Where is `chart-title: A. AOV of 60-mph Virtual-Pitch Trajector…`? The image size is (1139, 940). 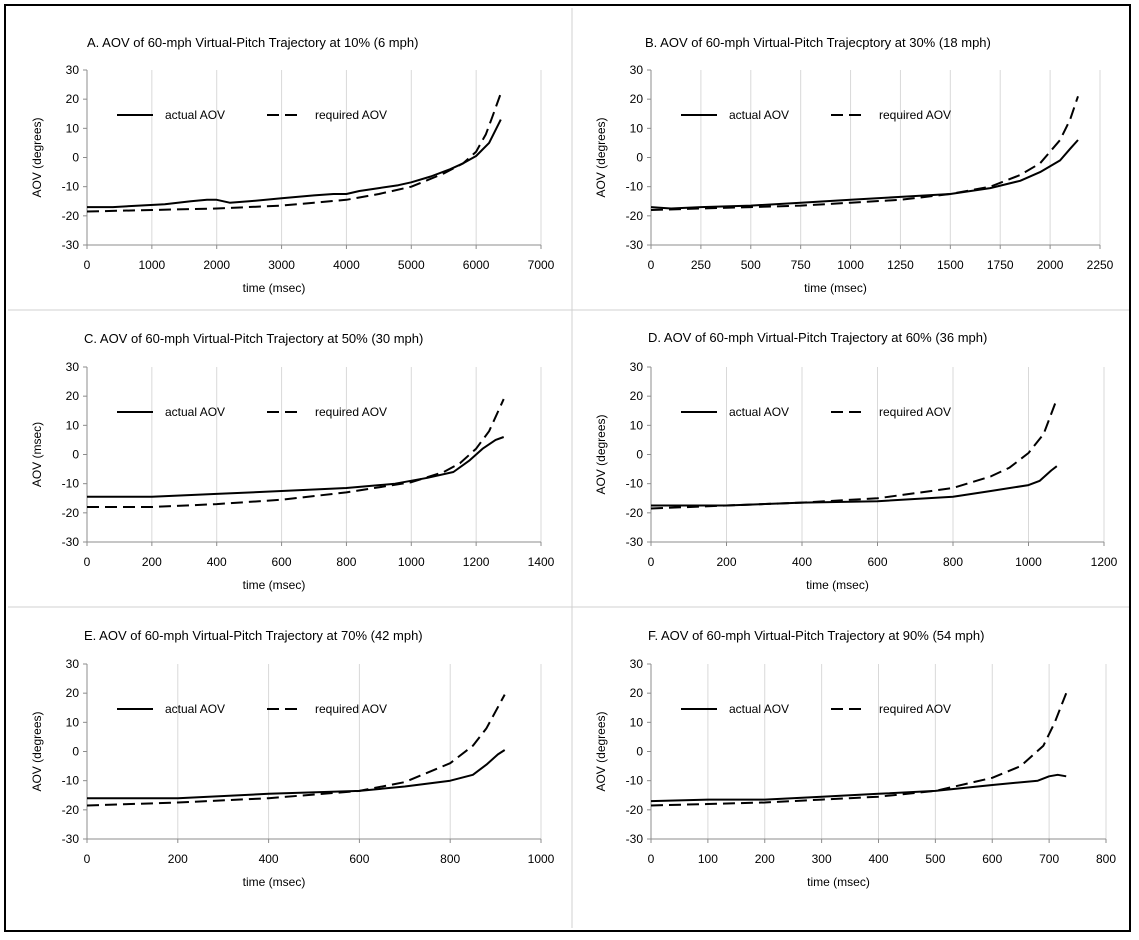 chart-title: A. AOV of 60-mph Virtual-Pitch Trajector… is located at coordinates (252, 42).